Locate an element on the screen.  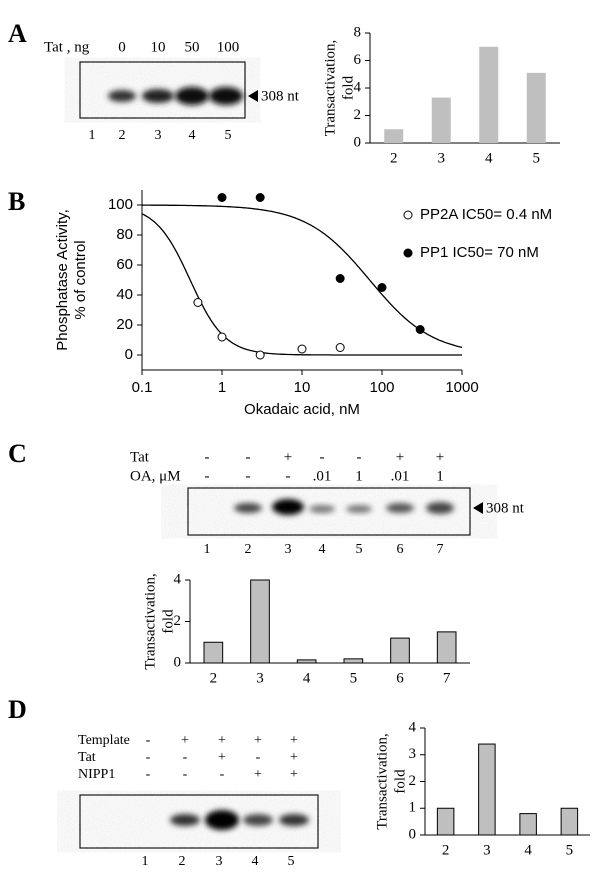
y-tick-label: 1 is located at coordinates (413, 808).